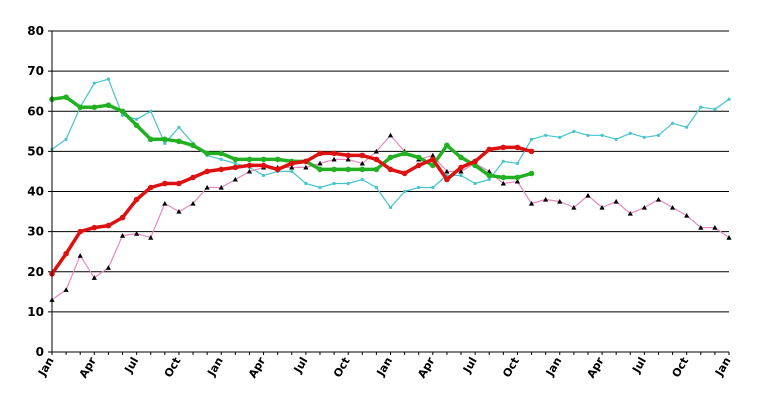  What do you see at coordinates (40, 352) in the screenshot?
I see `y-tick-label: 0` at bounding box center [40, 352].